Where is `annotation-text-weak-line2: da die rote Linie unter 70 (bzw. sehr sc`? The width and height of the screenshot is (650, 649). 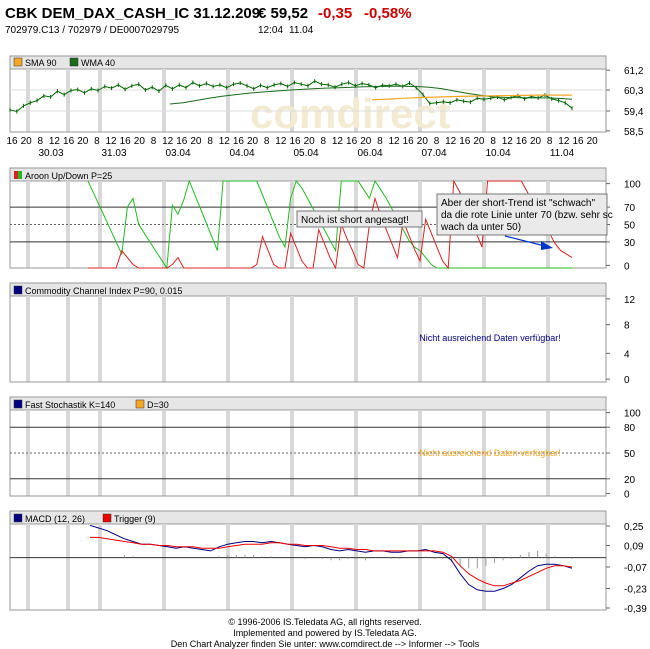 annotation-text-weak-line2: da die rote Linie unter 70 (bzw. sehr sc is located at coordinates (527, 215).